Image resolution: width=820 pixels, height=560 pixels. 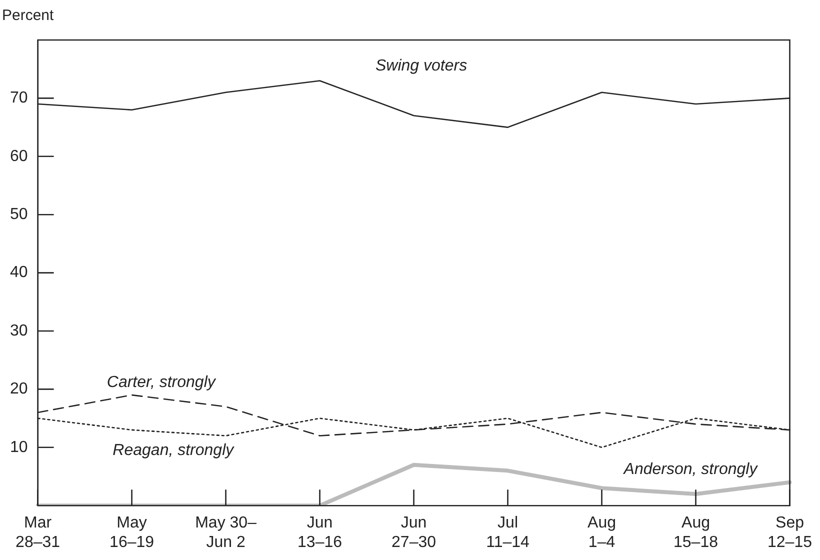 What do you see at coordinates (696, 532) in the screenshot?
I see `x-tick-label: Aug 15–18` at bounding box center [696, 532].